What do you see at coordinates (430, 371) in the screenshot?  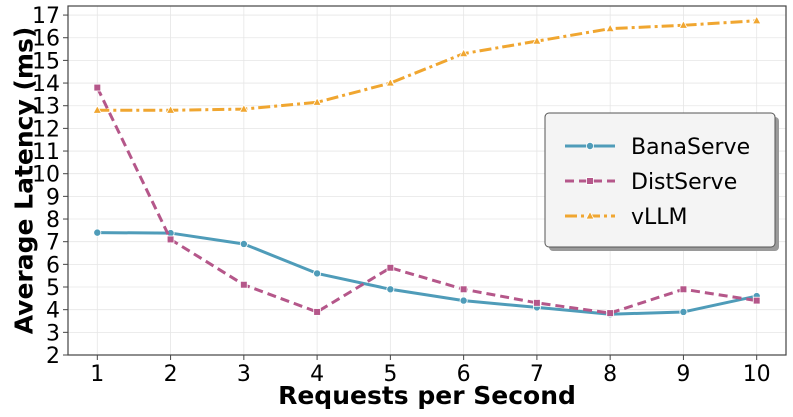 I see `x-axis-ticks: 1 2 3 4 5 6 7 8 9 10` at bounding box center [430, 371].